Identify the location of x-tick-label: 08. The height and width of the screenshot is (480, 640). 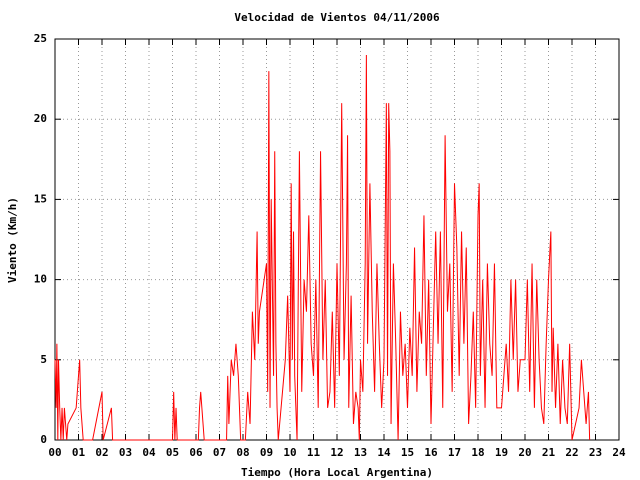
(242, 452).